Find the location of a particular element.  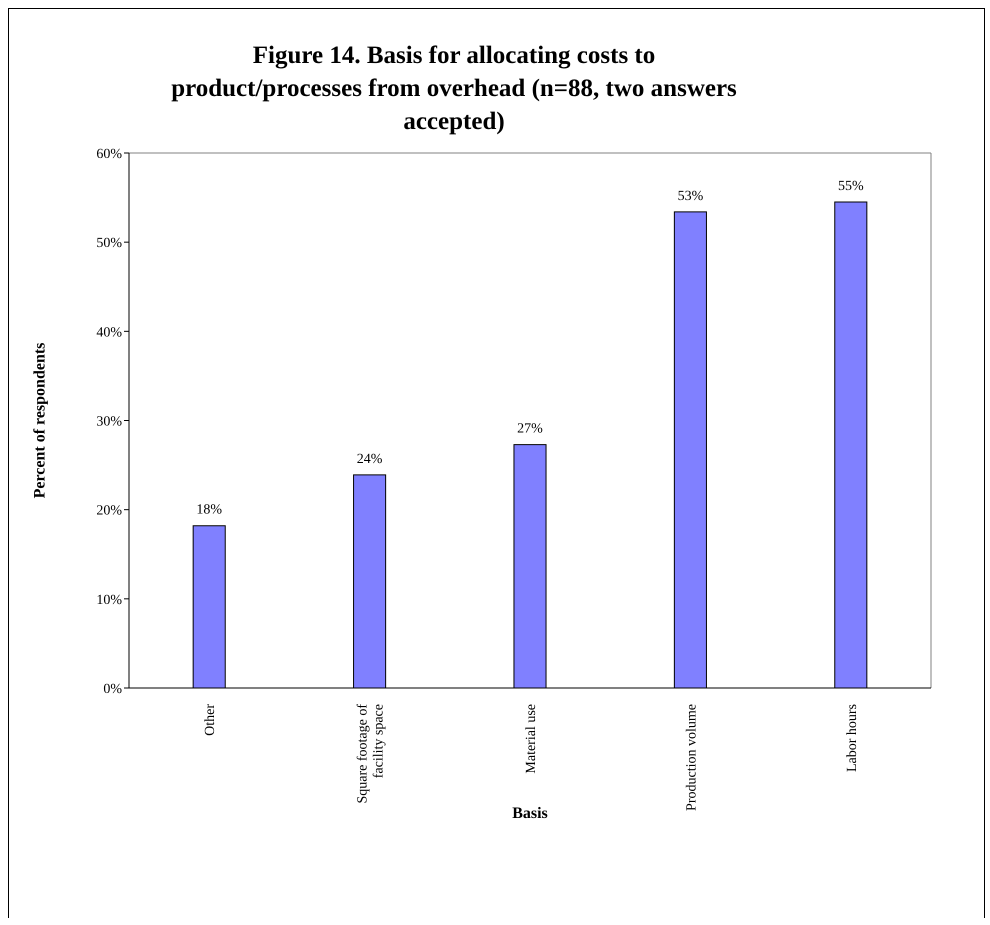

y-tick-label: 0% is located at coordinates (112, 689).